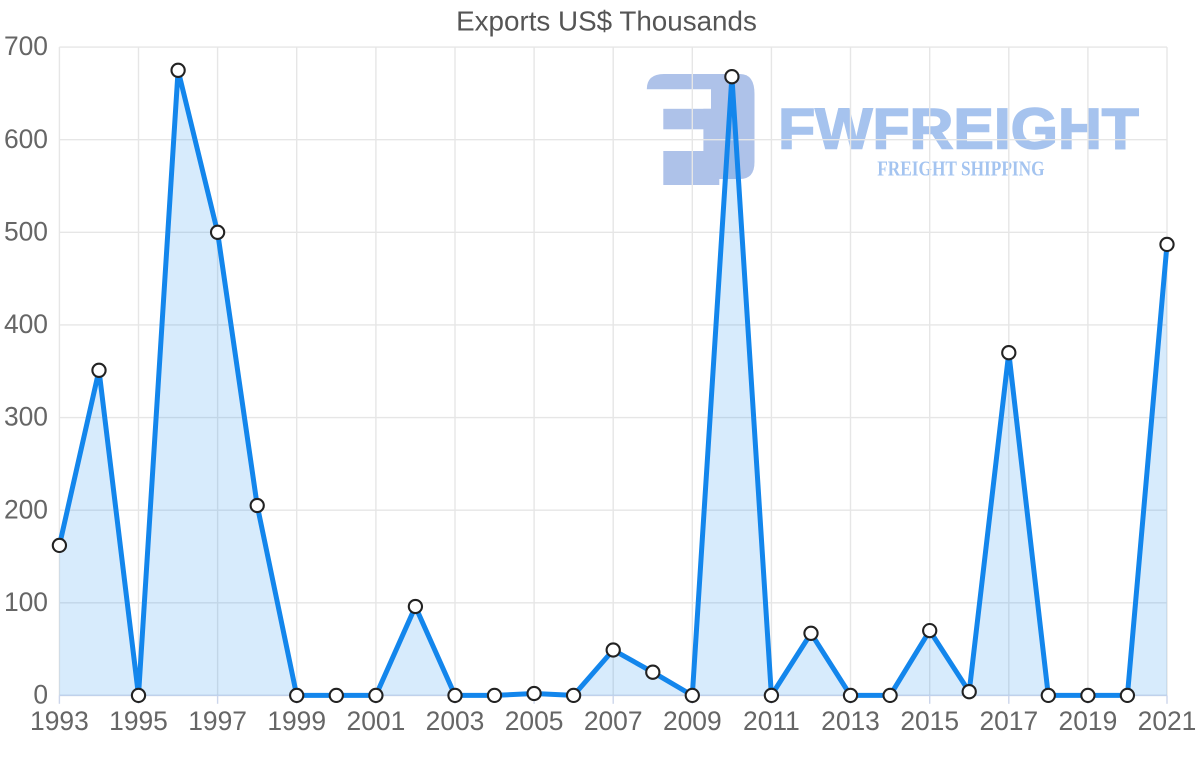 The image size is (1200, 768). Describe the element at coordinates (455, 721) in the screenshot. I see `svg-text: 2003` at that location.